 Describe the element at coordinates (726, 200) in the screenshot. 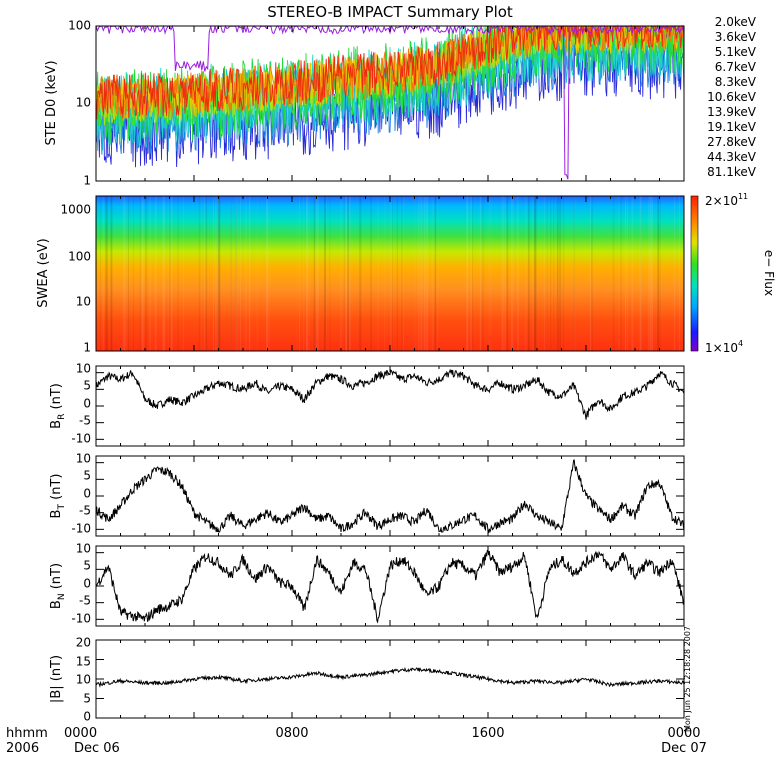

I see `colorbar-max-label: 2×10¹¹` at that location.